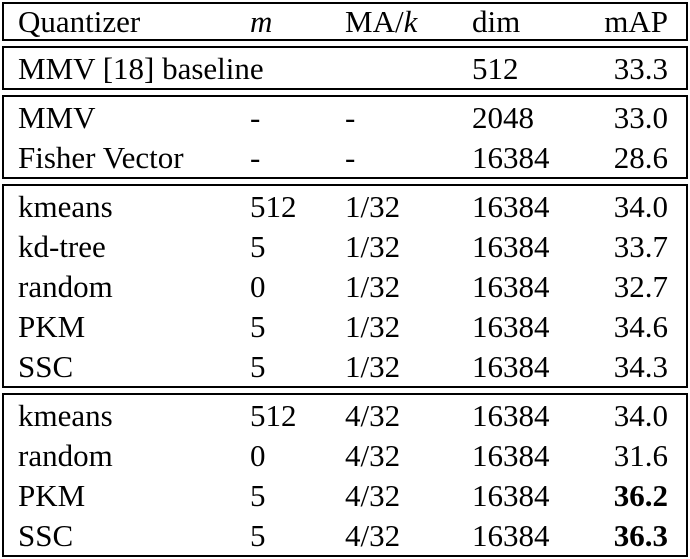 The image size is (690, 559). What do you see at coordinates (640, 326) in the screenshot?
I see `cell-map: 34.6` at bounding box center [640, 326].